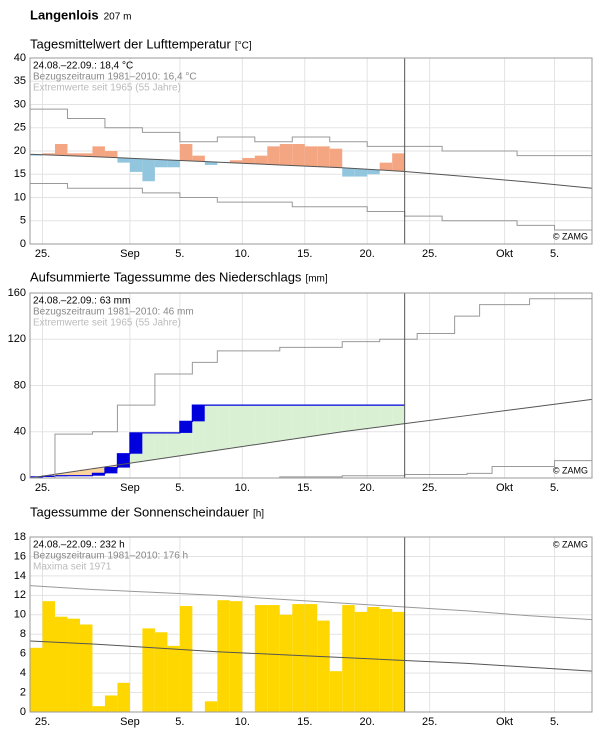 The height and width of the screenshot is (729, 596). What do you see at coordinates (20, 81) in the screenshot?
I see `y-tick-label: 35` at bounding box center [20, 81].